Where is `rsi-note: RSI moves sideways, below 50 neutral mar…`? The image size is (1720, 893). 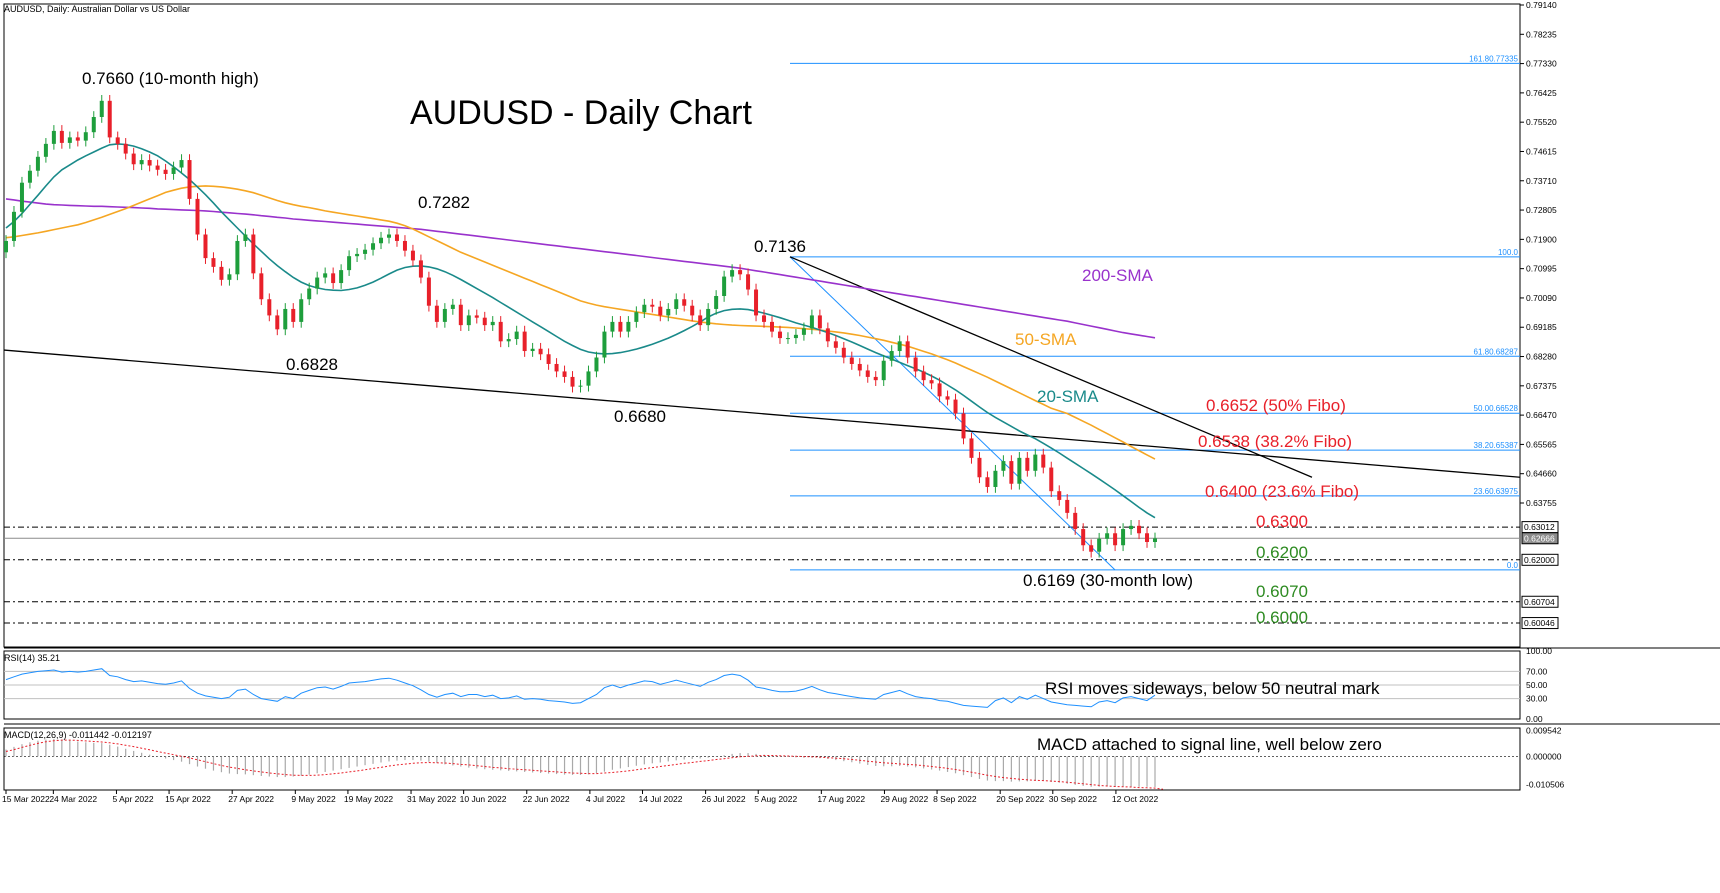 rsi-note: RSI moves sideways, below 50 neutral mar… is located at coordinates (1212, 688).